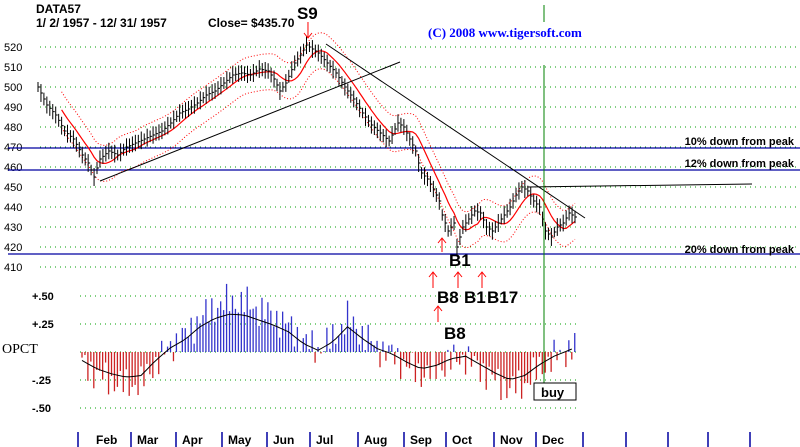  I want to click on price-tick-label: 450, so click(13, 188).